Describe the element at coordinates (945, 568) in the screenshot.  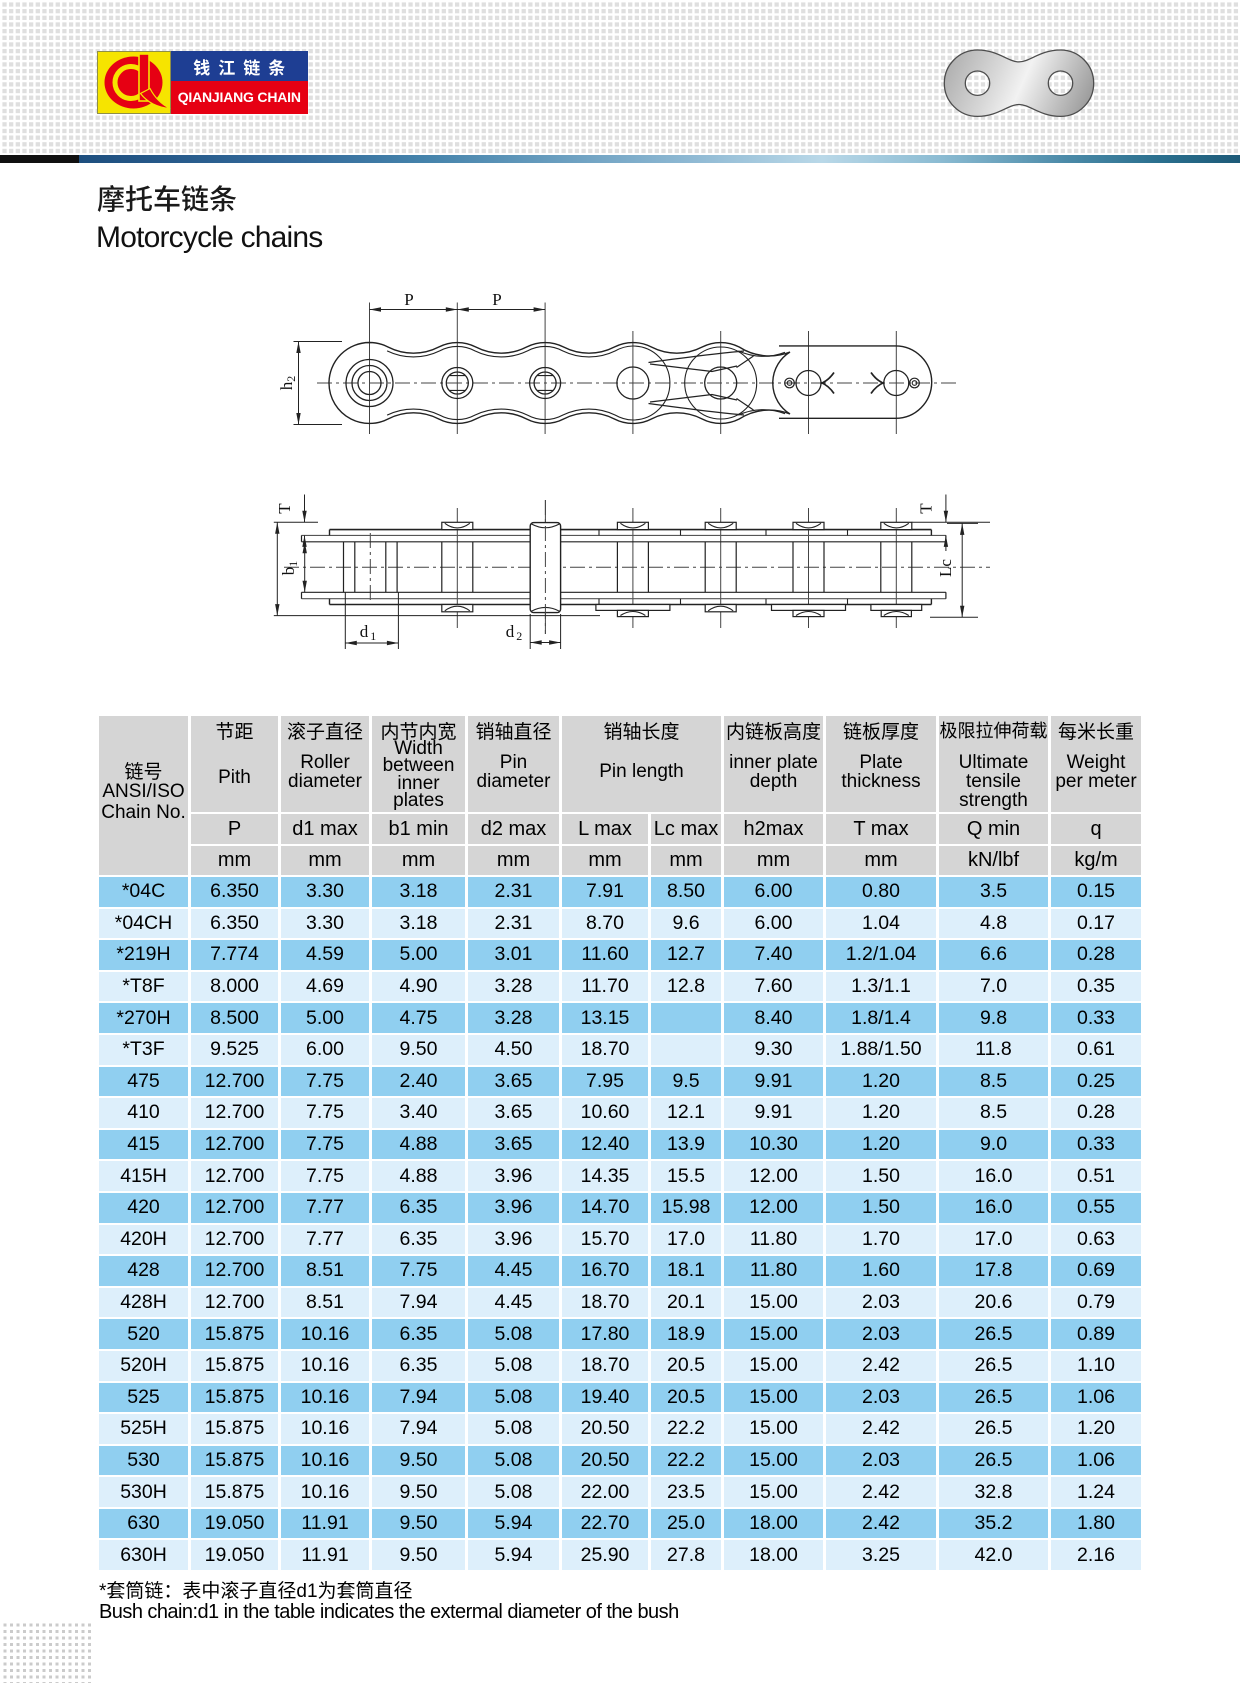
I see `svg-text: Lc` at that location.